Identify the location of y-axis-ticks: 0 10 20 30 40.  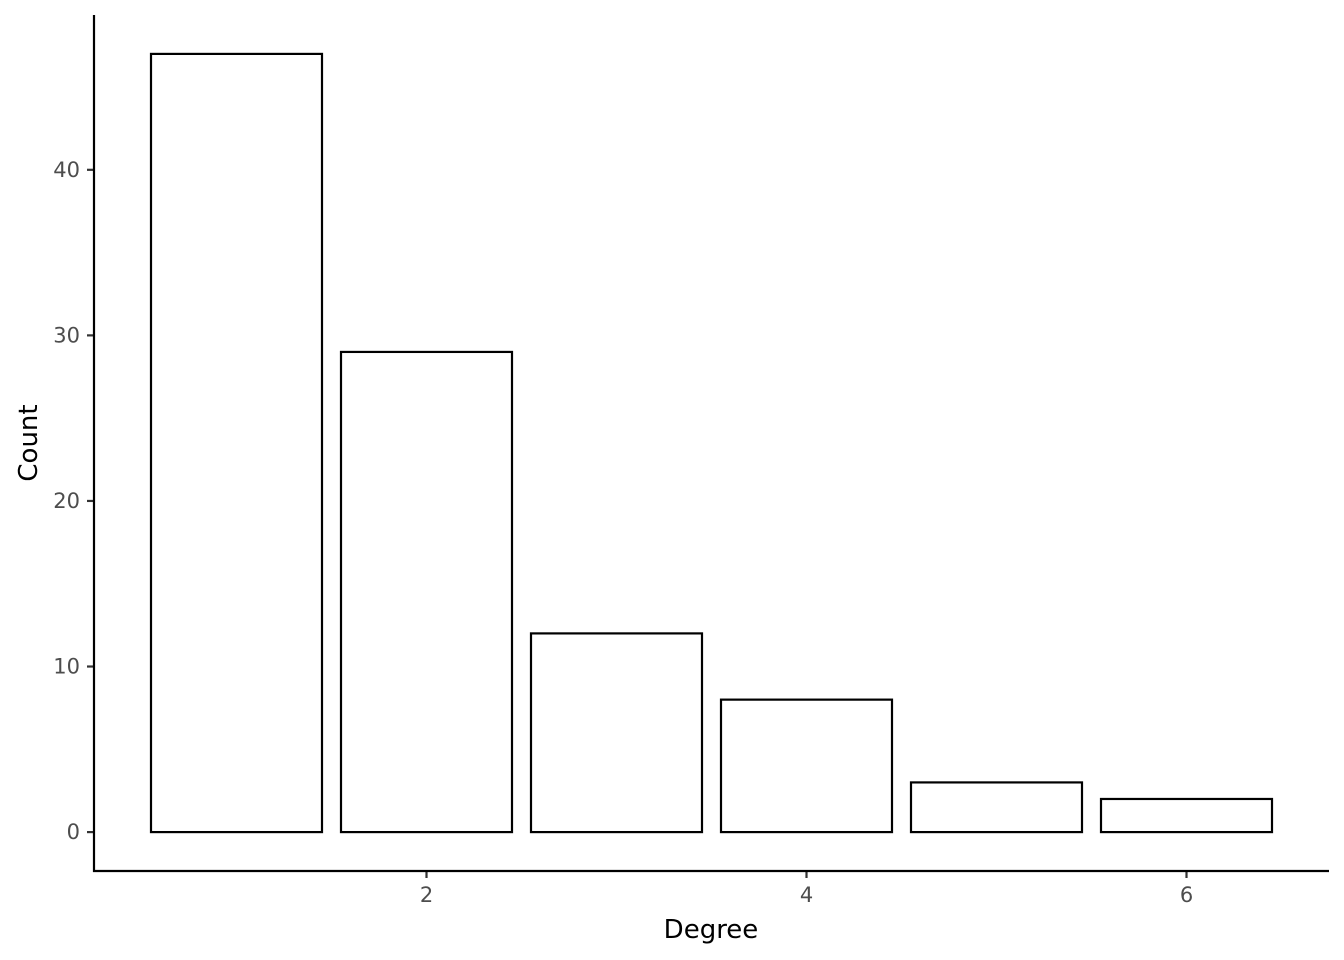
(73, 501).